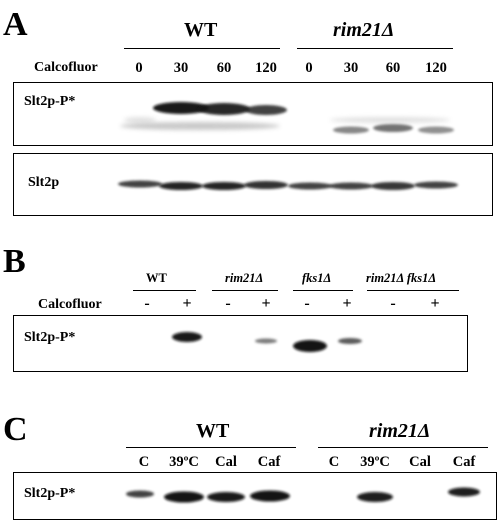 This screenshot has height=523, width=500. What do you see at coordinates (347, 303) in the screenshot?
I see `panel-b-sign-6: +` at bounding box center [347, 303].